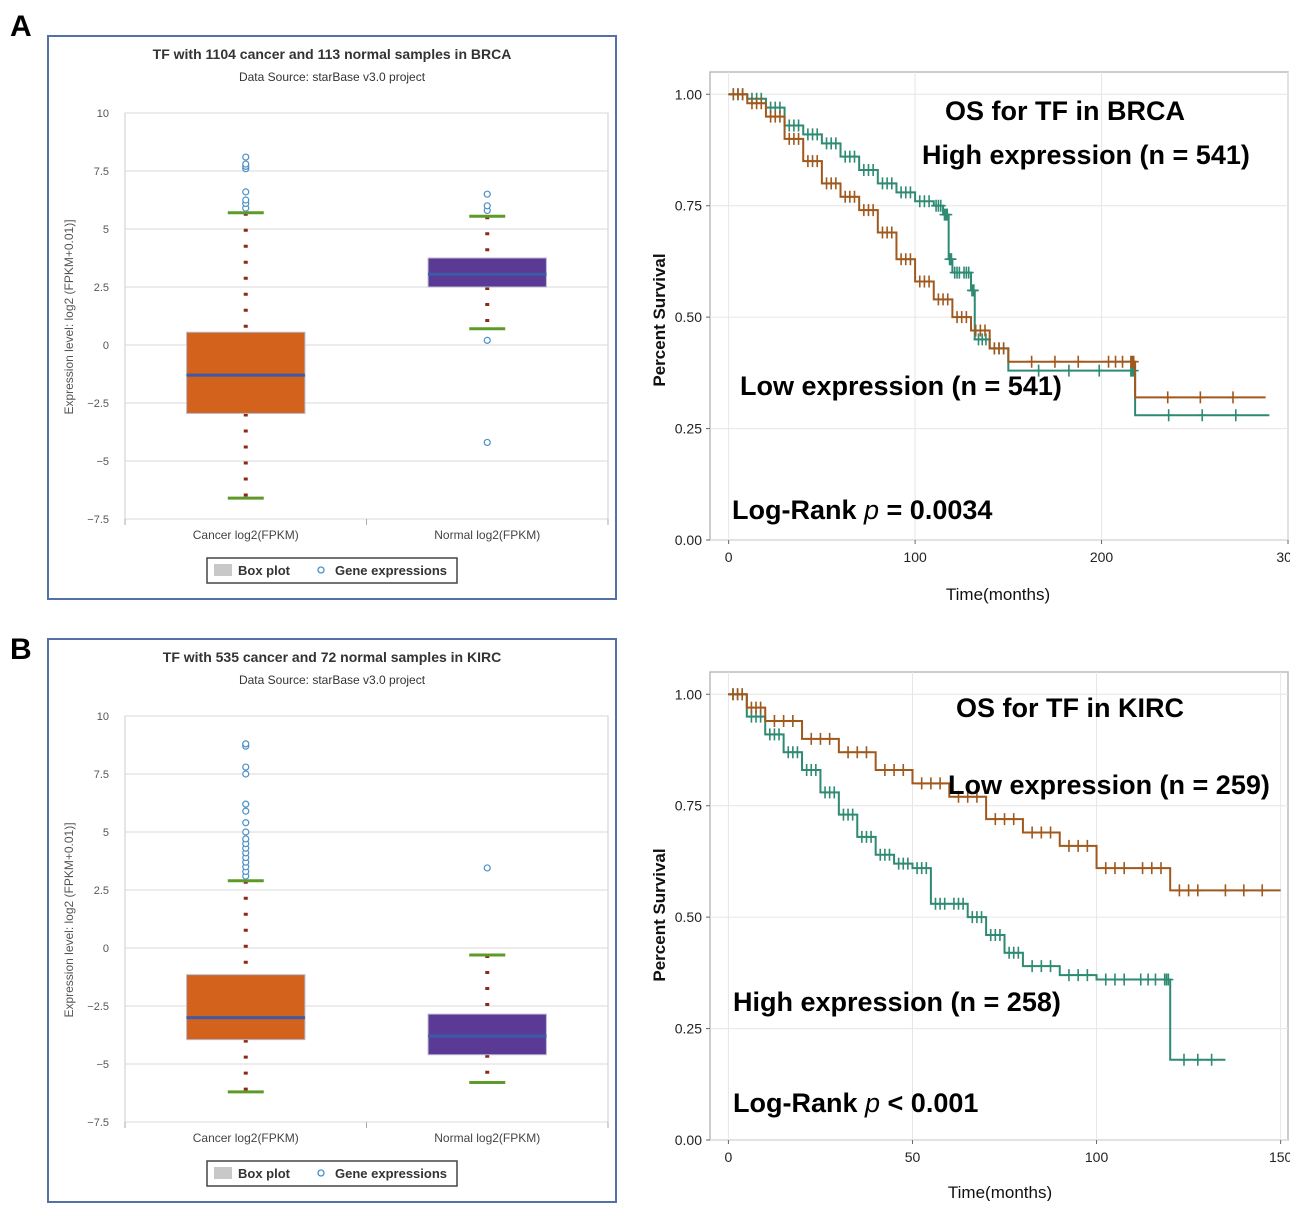  Describe the element at coordinates (366, 316) in the screenshot. I see `plot-area` at that location.